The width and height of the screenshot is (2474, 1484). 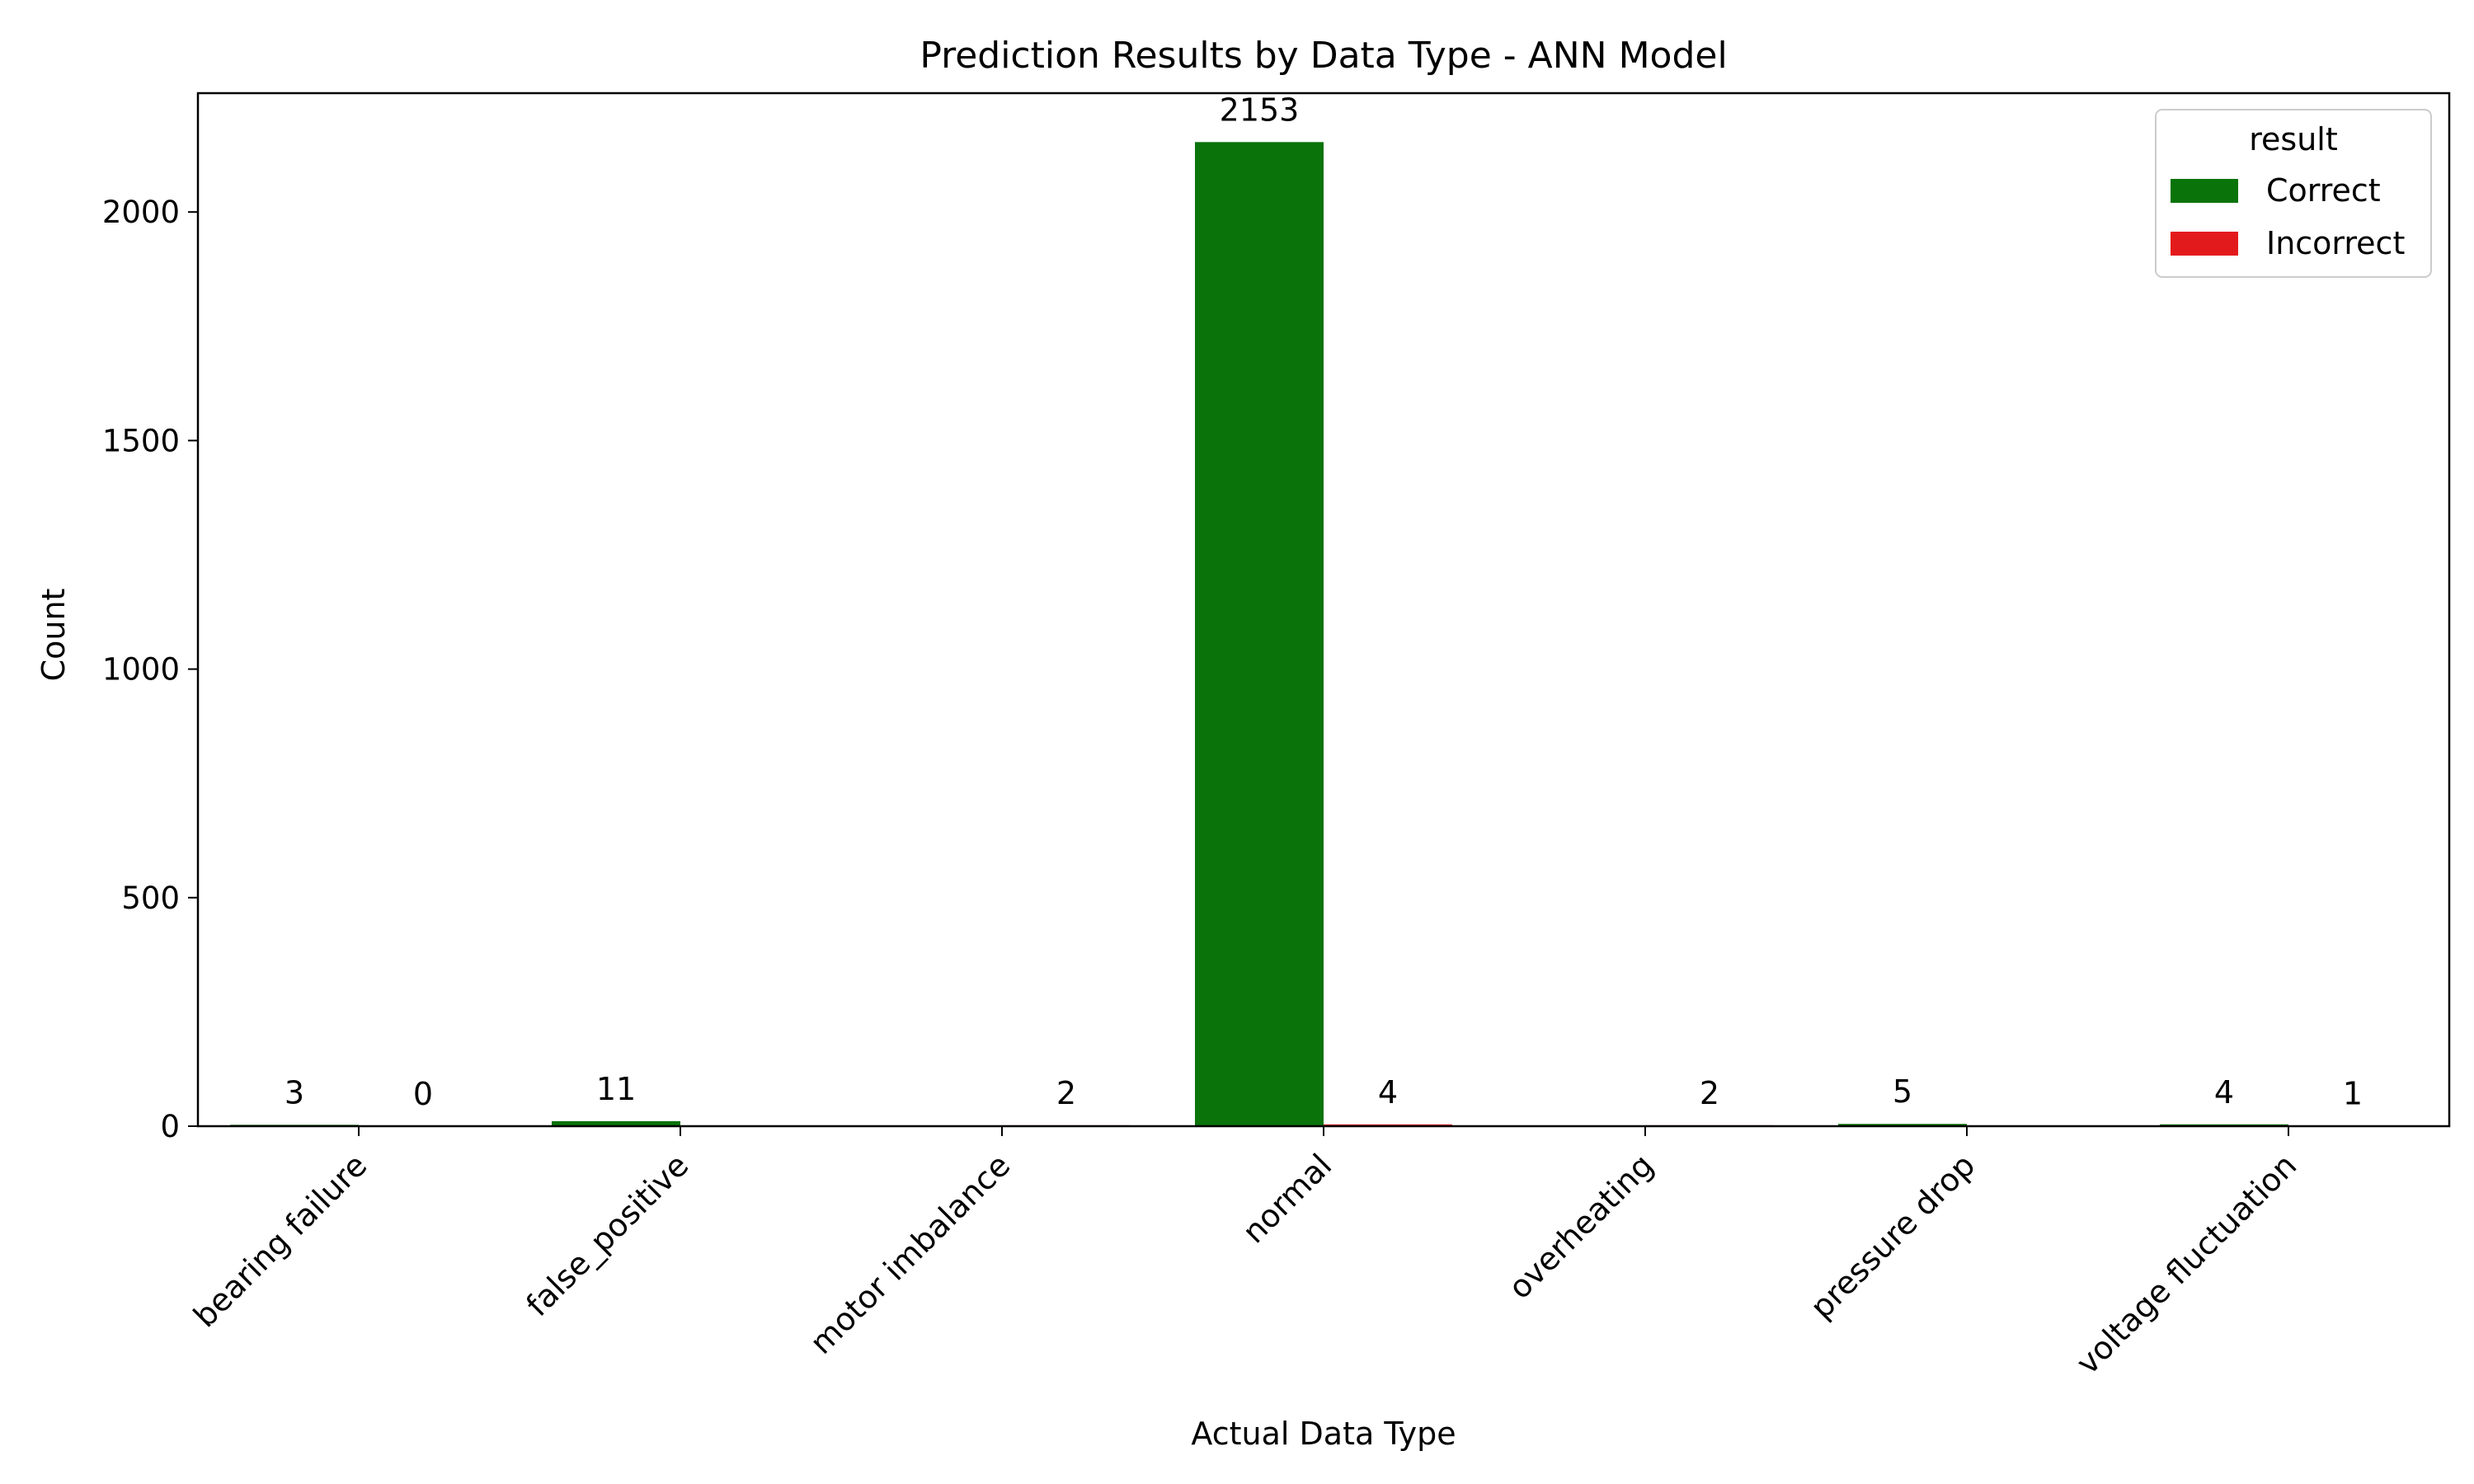 What do you see at coordinates (53, 635) in the screenshot?
I see `y-axis-label: Count` at bounding box center [53, 635].